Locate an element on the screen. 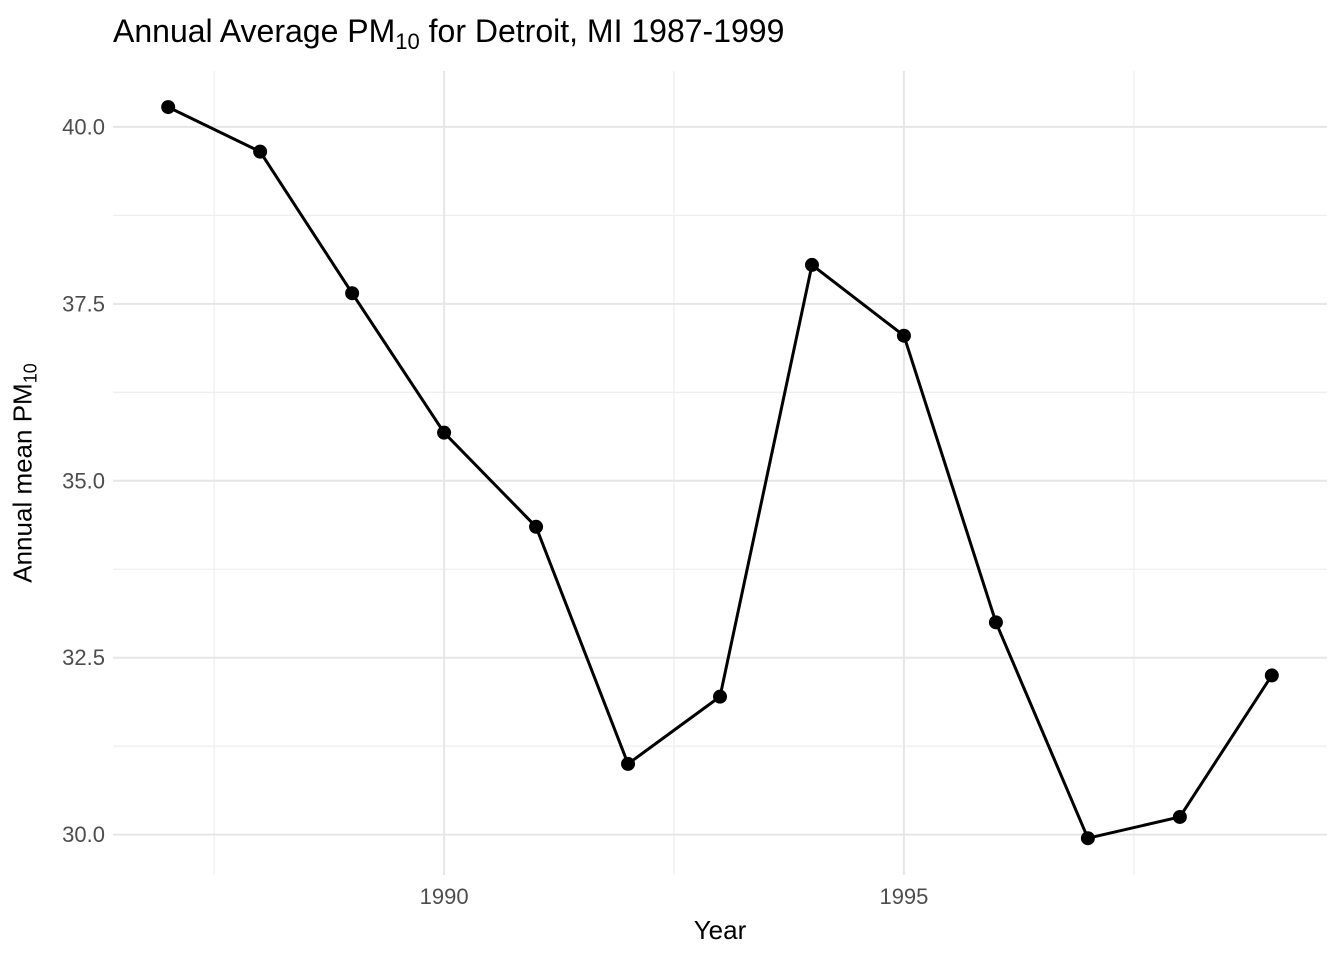 The width and height of the screenshot is (1344, 960). x-axis-title: Year is located at coordinates (720, 930).